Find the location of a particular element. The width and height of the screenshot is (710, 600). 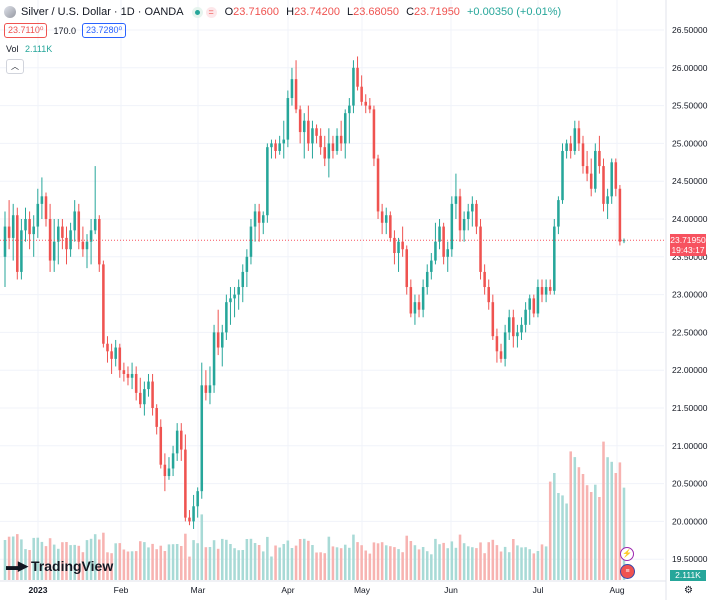

x-tick-label: Mar is located at coordinates (198, 590).